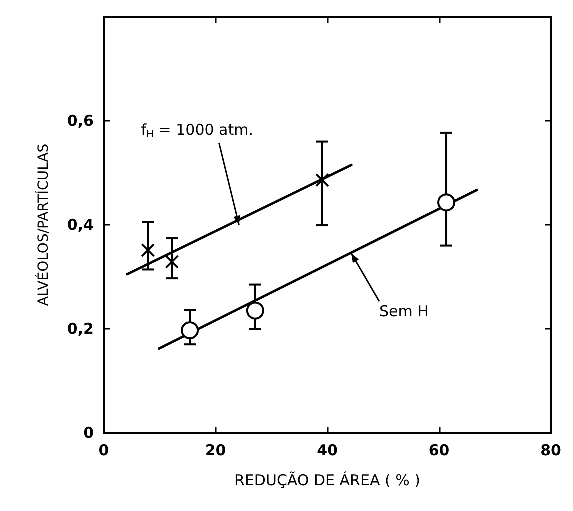 This screenshot has height=511, width=573. I want to click on y-axis-title: ALVÉOLOS/PARTÍCULAS, so click(43, 225).